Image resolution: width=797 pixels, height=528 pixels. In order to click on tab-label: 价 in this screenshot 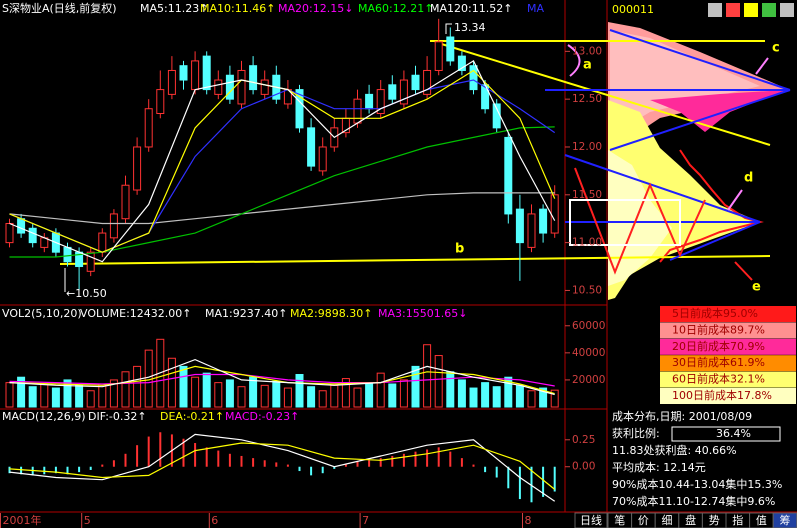, I will do `click(643, 520)`.